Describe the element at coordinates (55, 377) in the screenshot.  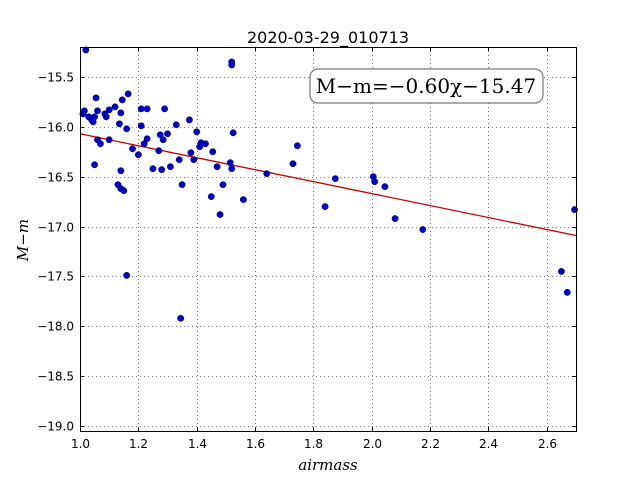
I see `y-tick-label: −18.5` at that location.